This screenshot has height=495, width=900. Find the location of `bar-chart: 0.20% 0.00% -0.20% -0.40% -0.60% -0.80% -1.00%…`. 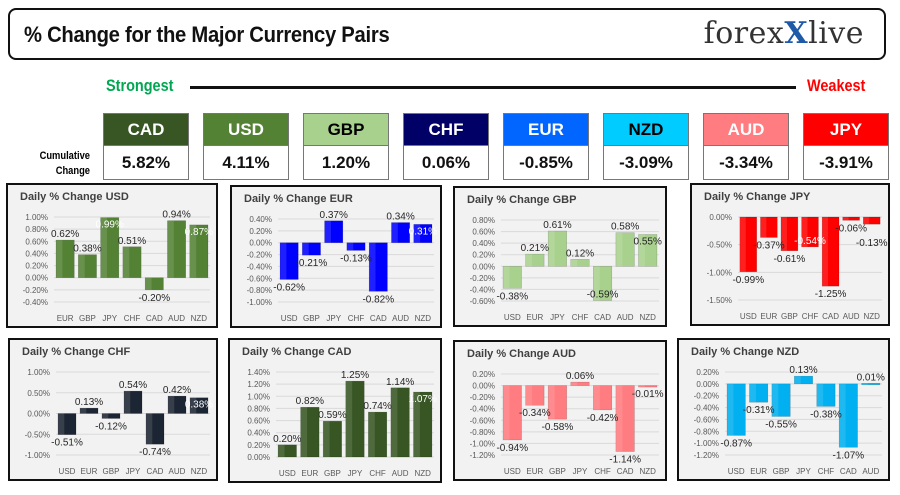

bar-chart: 0.20% 0.00% -0.20% -0.40% -0.60% -0.80% -1.00%… is located at coordinates (789, 420).